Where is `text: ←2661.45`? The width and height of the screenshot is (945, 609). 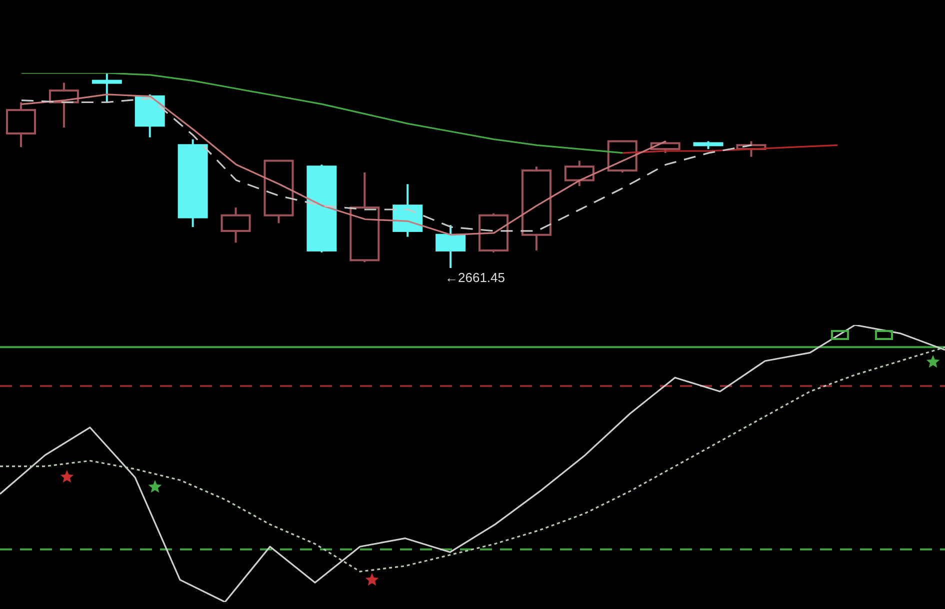
text: ←2661.45 is located at coordinates (475, 277).